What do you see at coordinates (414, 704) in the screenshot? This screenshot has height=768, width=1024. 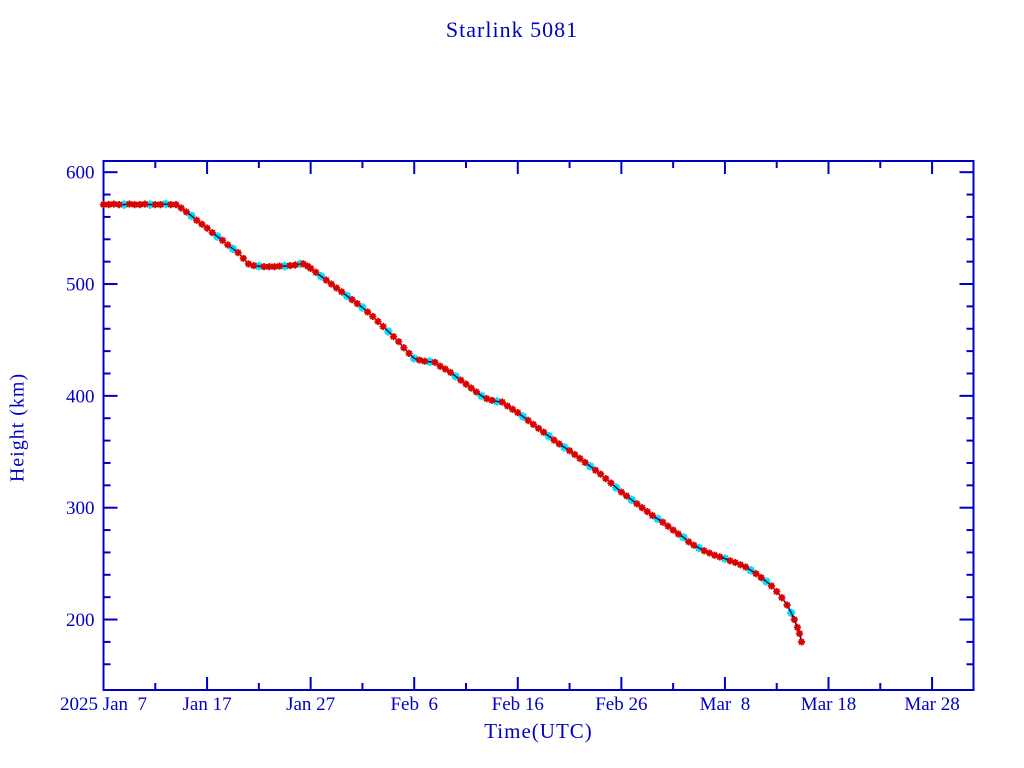 I see `x-tick-label: Feb 6` at bounding box center [414, 704].